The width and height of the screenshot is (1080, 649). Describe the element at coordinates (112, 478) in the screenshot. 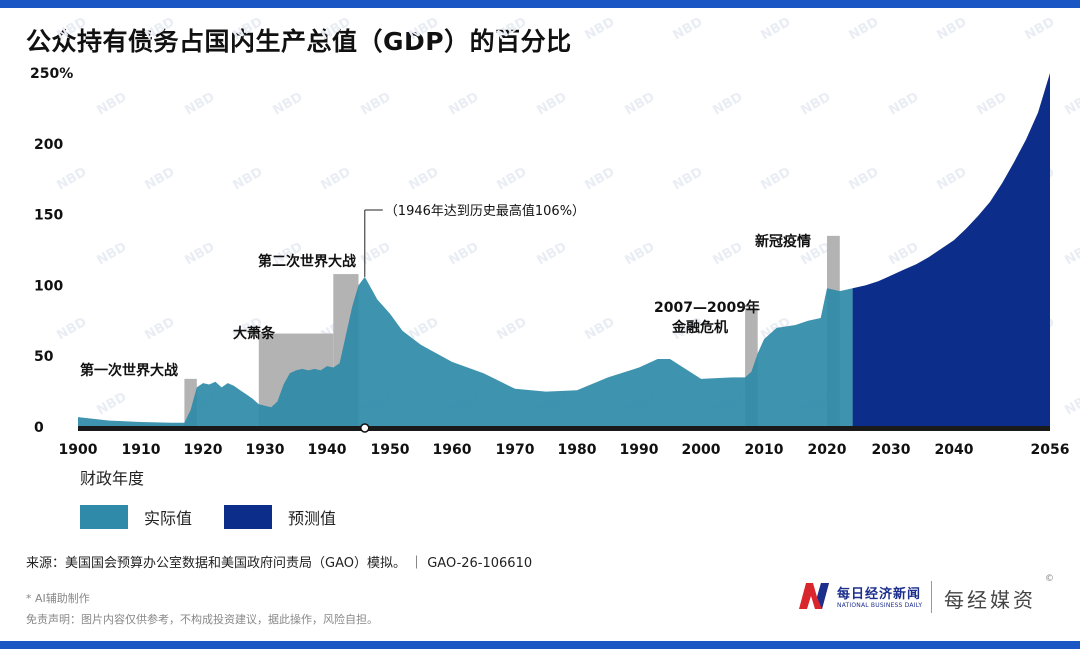

I see `x-axis-title: 财政年度` at that location.